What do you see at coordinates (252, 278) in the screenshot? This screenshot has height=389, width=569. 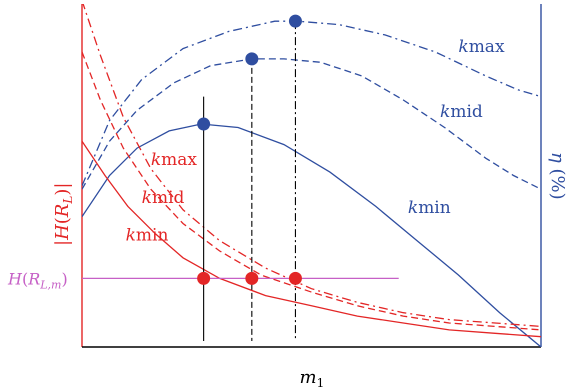 I see `impedance-point-kmid` at bounding box center [252, 278].